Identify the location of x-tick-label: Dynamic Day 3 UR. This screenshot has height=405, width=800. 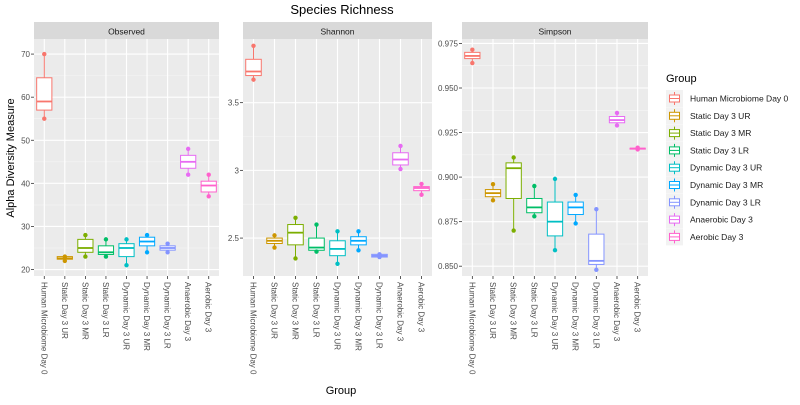
(554, 316).